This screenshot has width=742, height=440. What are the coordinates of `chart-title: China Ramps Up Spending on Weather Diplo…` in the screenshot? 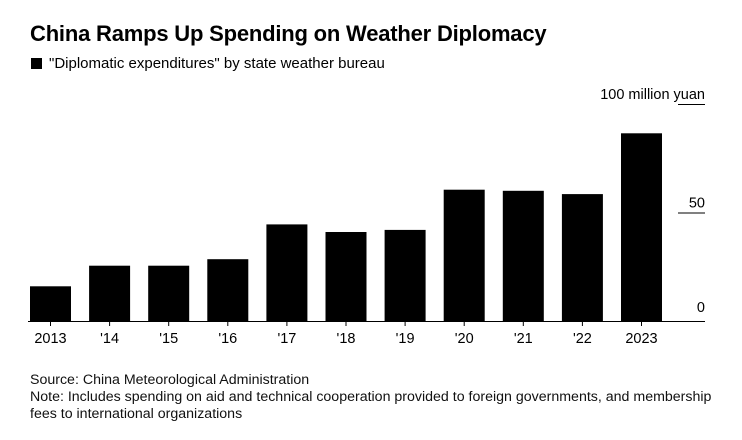 It's located at (288, 33).